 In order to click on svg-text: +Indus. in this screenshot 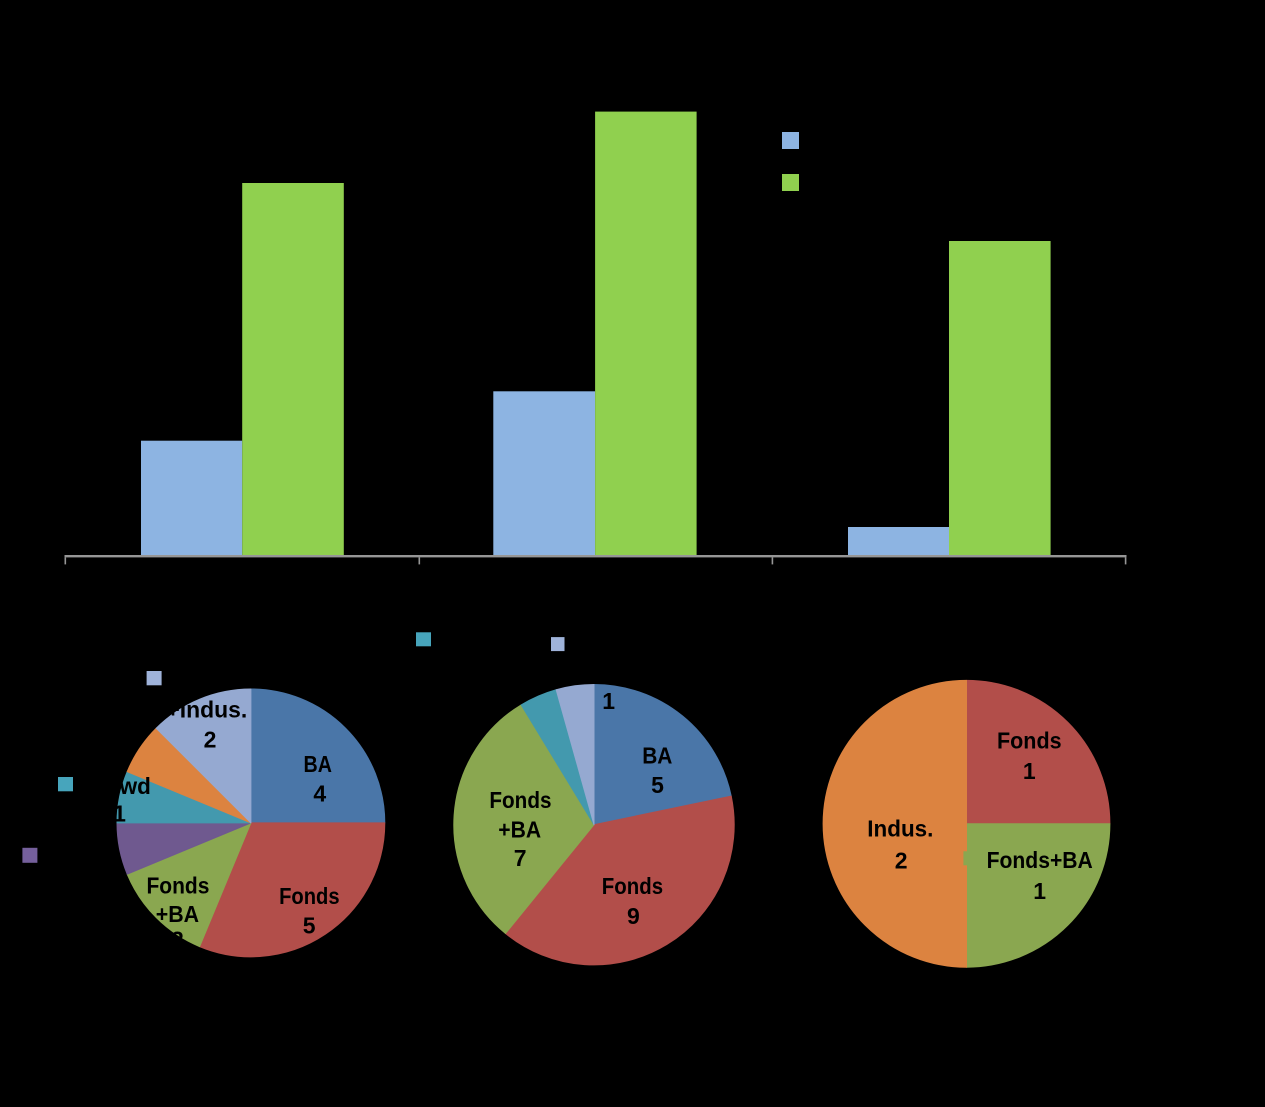, I will do `click(206, 710)`.